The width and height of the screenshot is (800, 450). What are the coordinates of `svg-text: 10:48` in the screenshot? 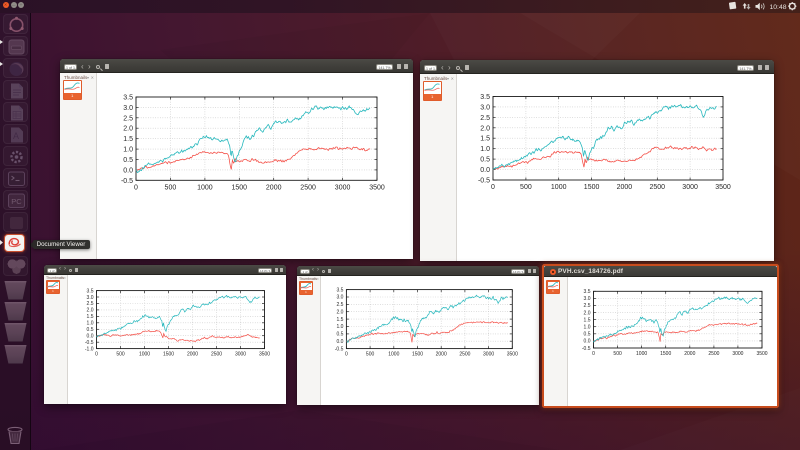 It's located at (778, 7).